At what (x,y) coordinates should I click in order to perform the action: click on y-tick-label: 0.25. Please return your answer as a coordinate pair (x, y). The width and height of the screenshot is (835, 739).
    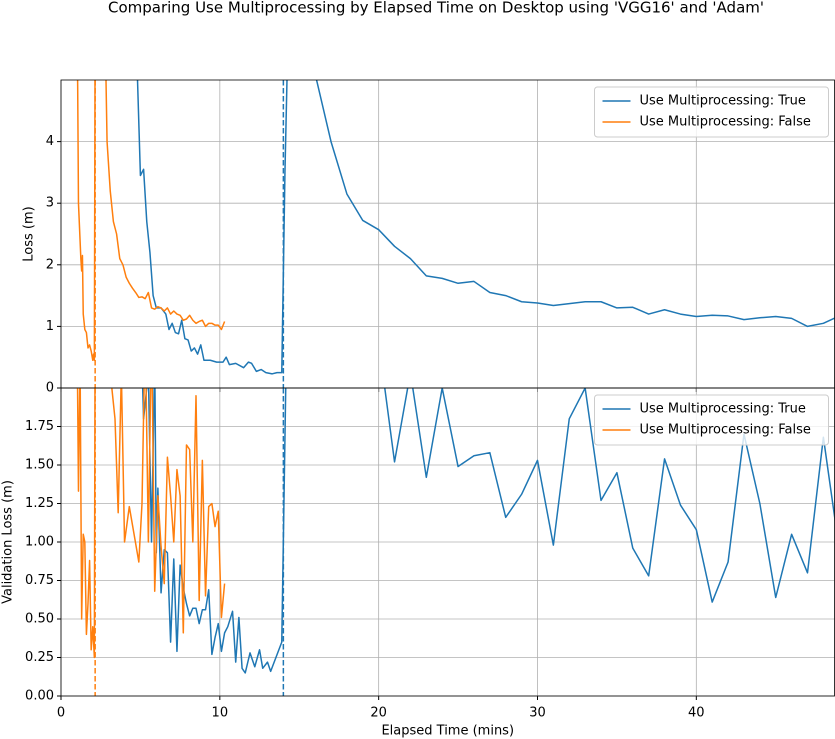
    Looking at the image, I should click on (39, 657).